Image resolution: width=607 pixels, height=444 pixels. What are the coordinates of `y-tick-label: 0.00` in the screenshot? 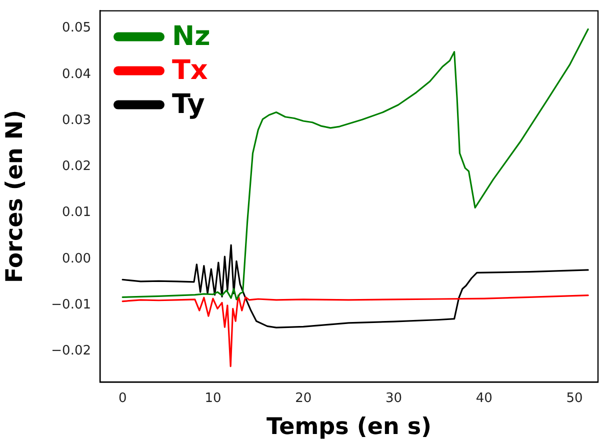 It's located at (76, 258).